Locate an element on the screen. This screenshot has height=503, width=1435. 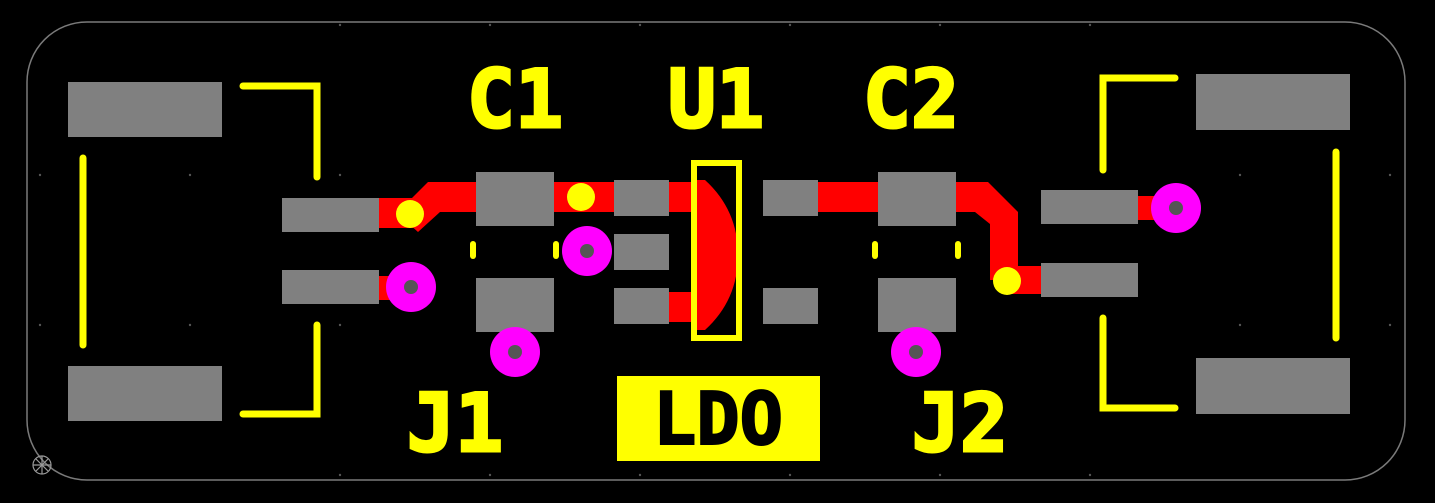
small-vias is located at coordinates (708, 239).